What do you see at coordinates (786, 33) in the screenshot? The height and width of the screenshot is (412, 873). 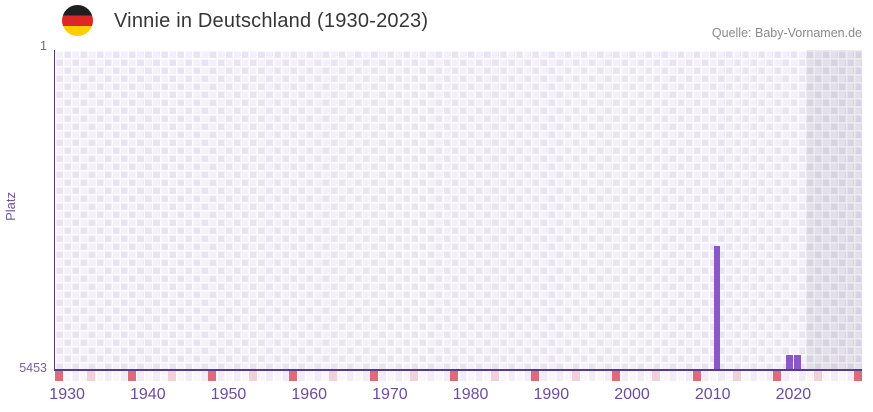 I see `source-text: Quelle: Baby-Vornamen.de` at bounding box center [786, 33].